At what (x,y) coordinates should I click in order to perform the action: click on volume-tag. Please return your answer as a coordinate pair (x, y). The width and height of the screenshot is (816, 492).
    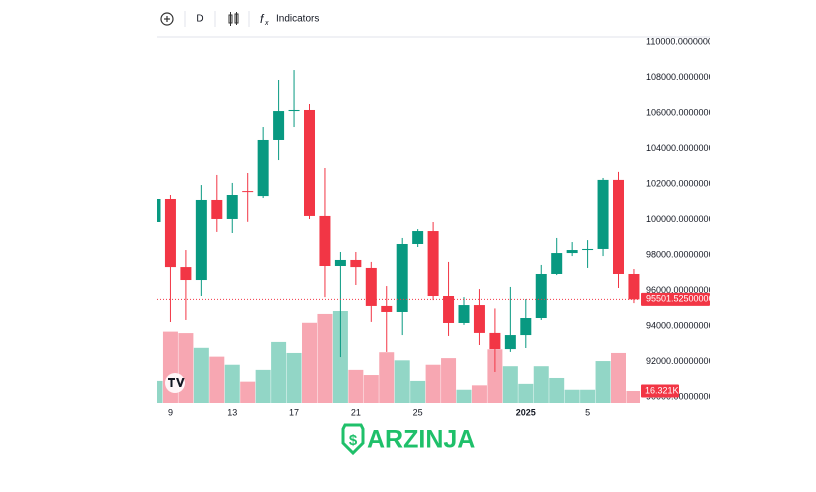
    Looking at the image, I should click on (660, 391).